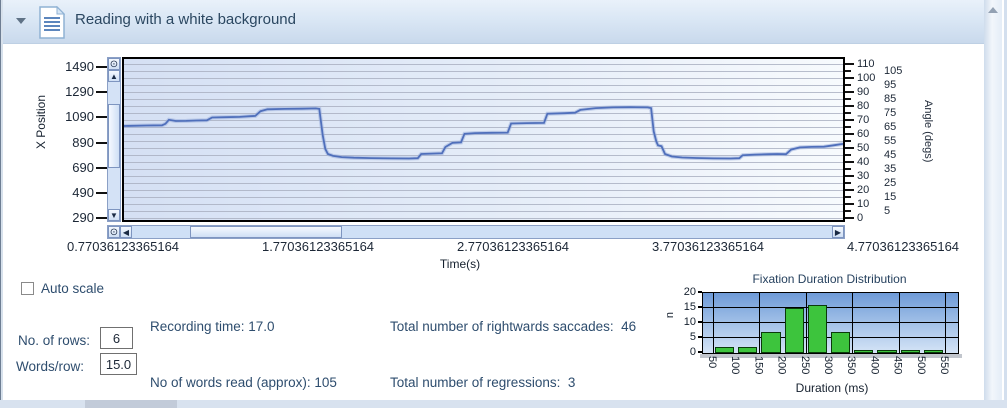 The image size is (1007, 408). What do you see at coordinates (266, 232) in the screenshot?
I see `horizontal-scroll-thumb` at bounding box center [266, 232].